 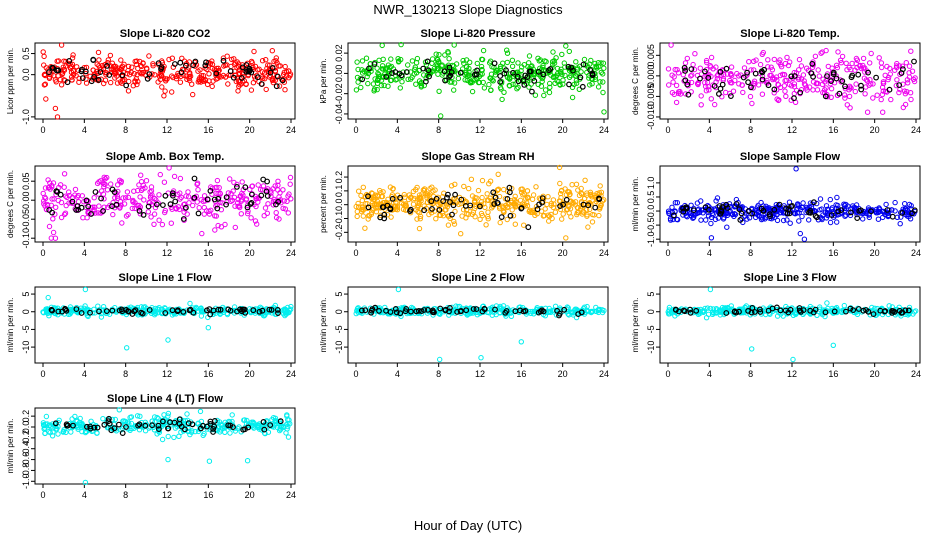 I want to click on y-axis-label: kPa per min., so click(x=323, y=81).